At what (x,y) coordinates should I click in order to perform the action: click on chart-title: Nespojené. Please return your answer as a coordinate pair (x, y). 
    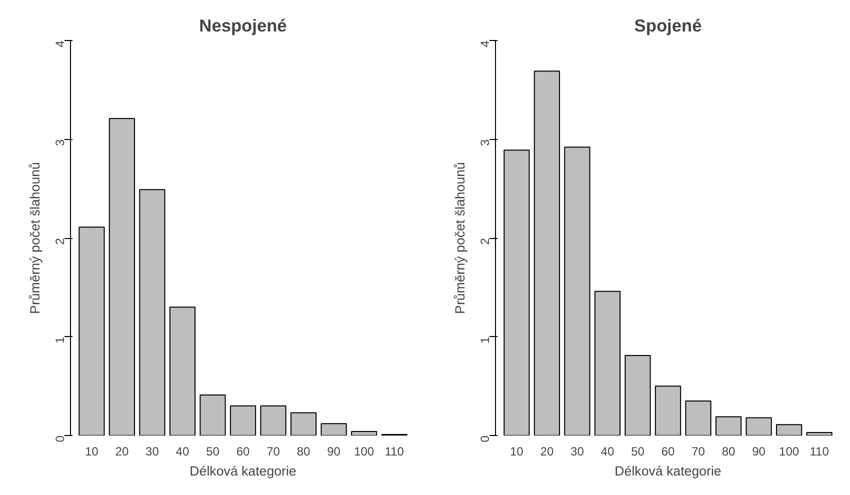
    Looking at the image, I should click on (243, 26).